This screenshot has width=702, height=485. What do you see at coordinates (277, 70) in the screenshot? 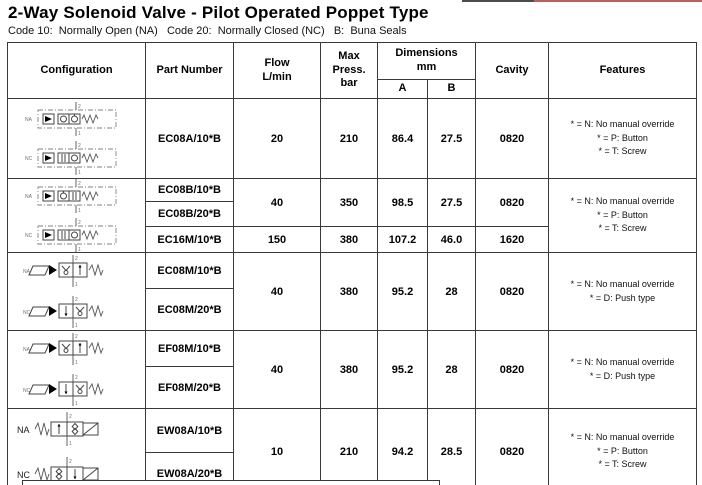
I see `col-header-flow: Flow L/min` at bounding box center [277, 70].